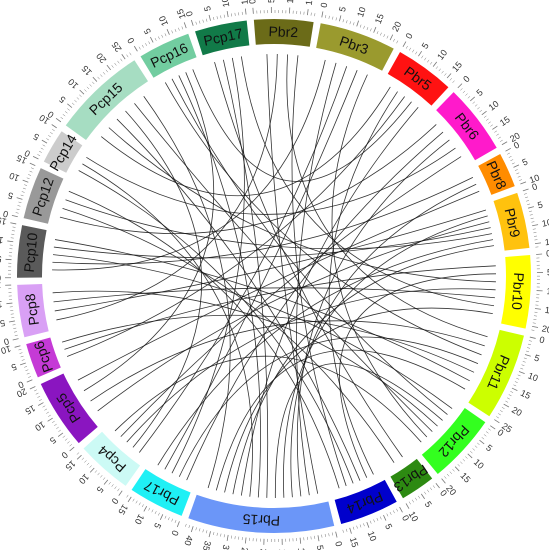 Image resolution: width=549 pixels, height=550 pixels. What do you see at coordinates (496, 174) in the screenshot?
I see `segment-pbr8` at bounding box center [496, 174].